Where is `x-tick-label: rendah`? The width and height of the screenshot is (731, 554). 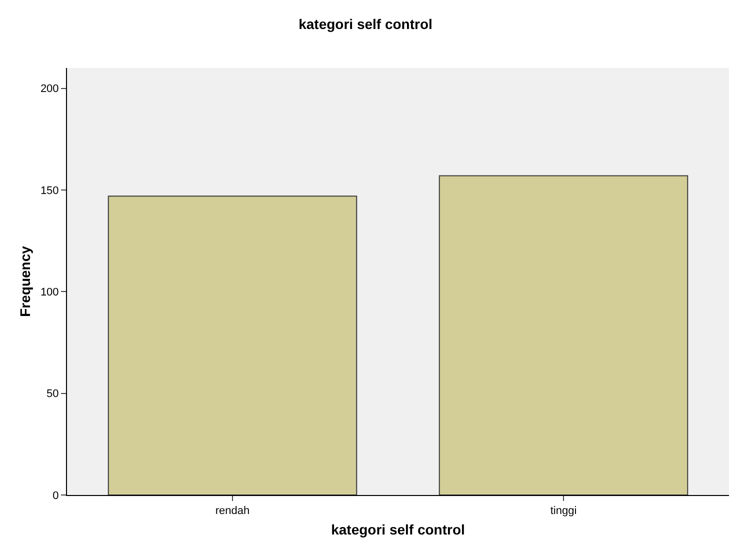
x-tick-label: rendah is located at coordinates (232, 511).